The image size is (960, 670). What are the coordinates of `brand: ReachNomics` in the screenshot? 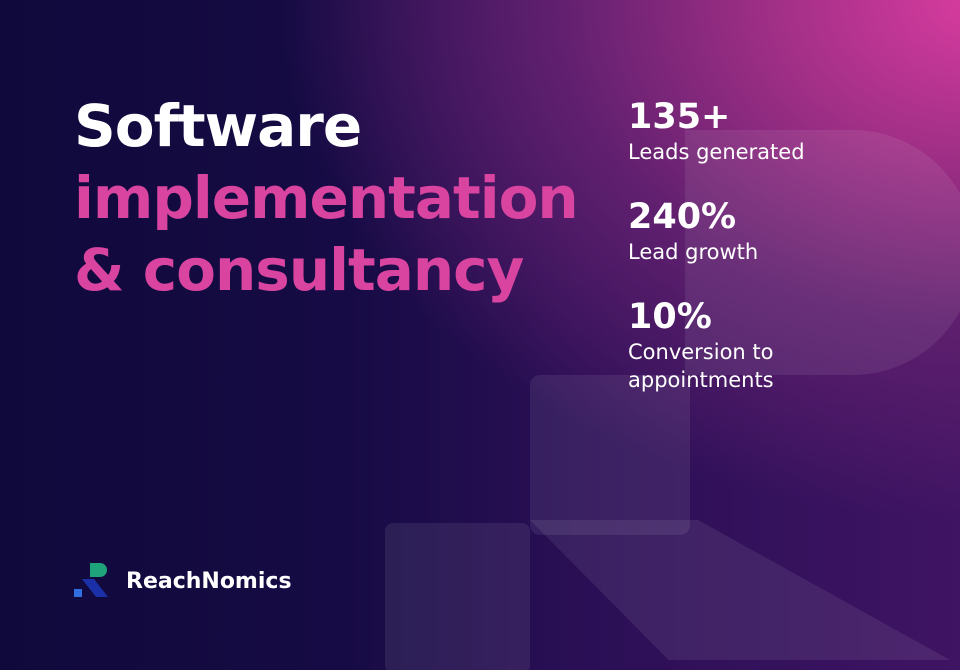 It's located at (183, 581).